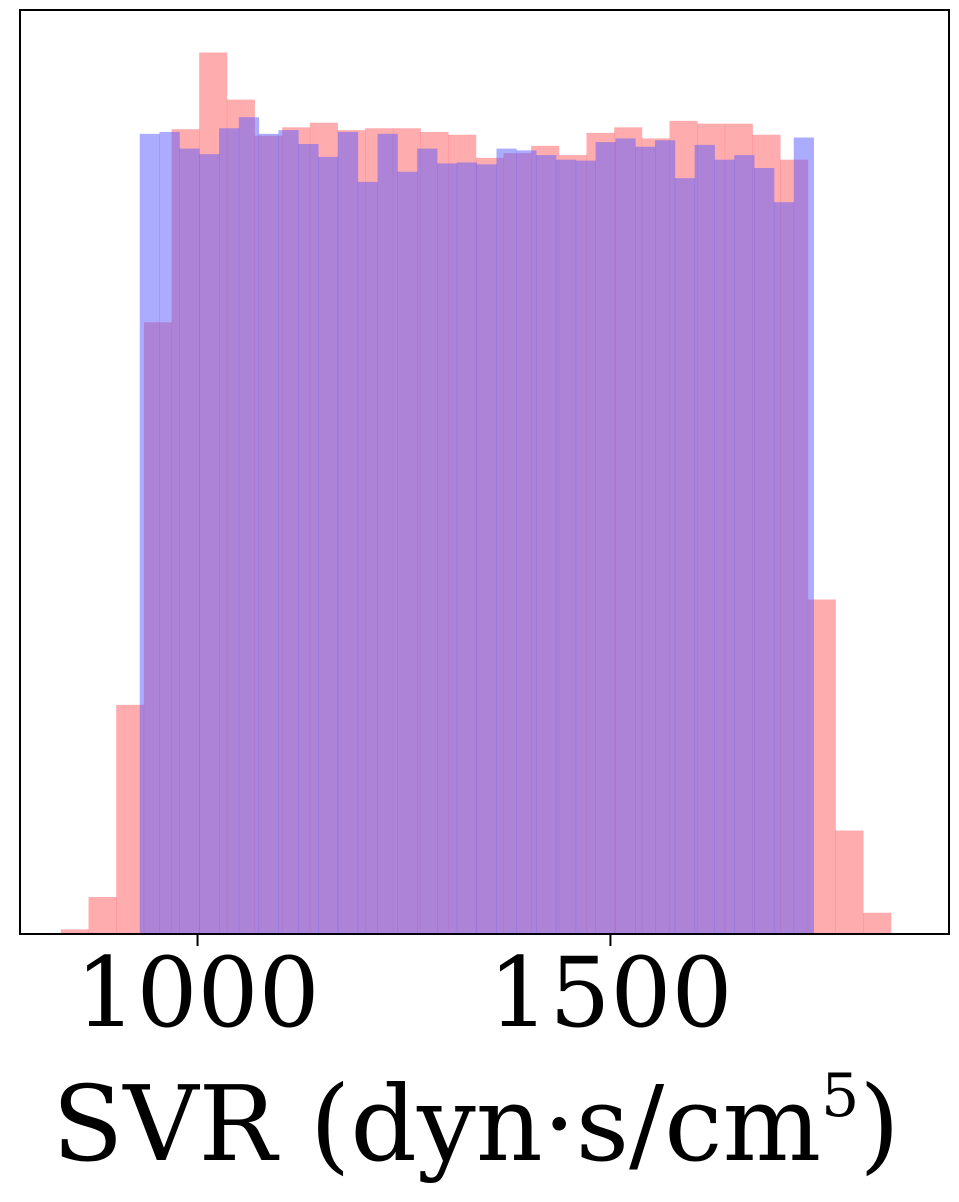  Describe the element at coordinates (197, 993) in the screenshot. I see `x-tick-label: 1000` at that location.